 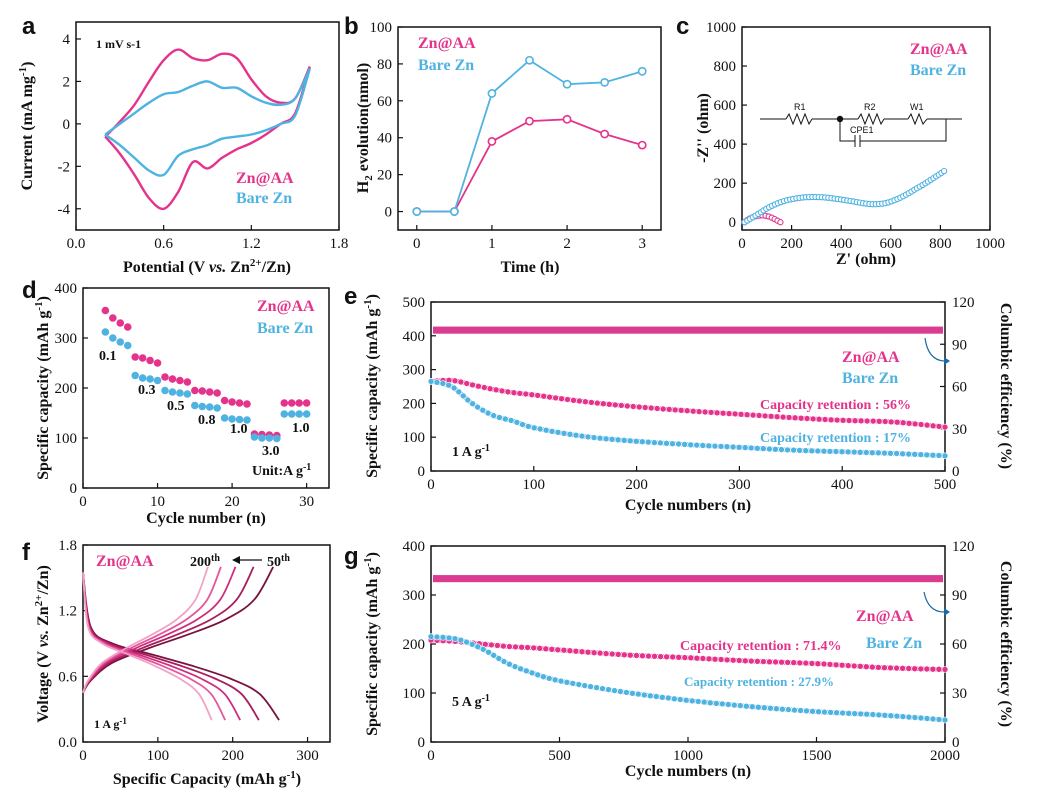 What do you see at coordinates (894, 643) in the screenshot?
I see `chart-g-legend-bare-zn: Bare Zn` at bounding box center [894, 643].